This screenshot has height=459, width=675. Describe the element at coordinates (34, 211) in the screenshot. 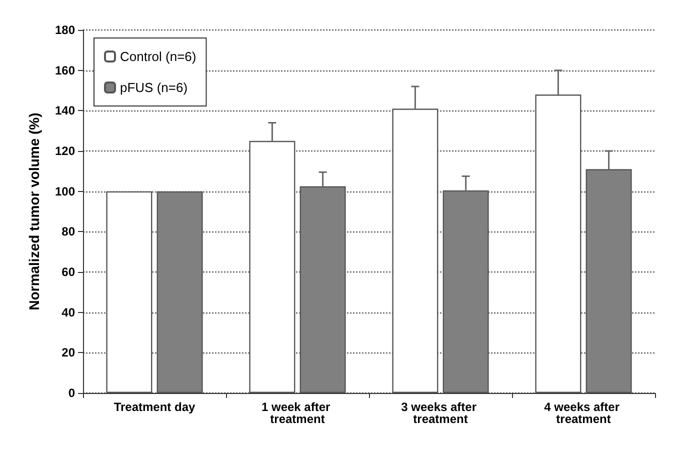

I see `y-axis-title: Normalized tumor volume (%)` at that location.